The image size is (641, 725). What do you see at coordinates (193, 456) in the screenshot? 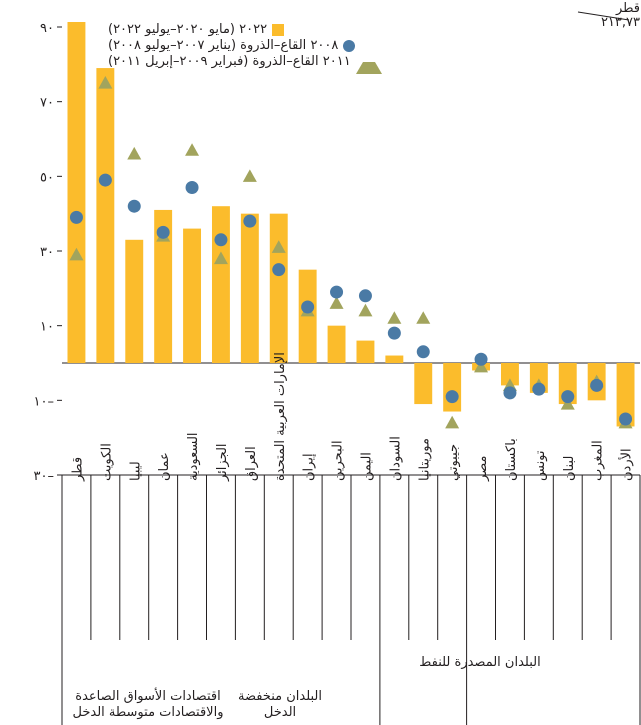
I see `category-label: السعودية` at bounding box center [193, 456].